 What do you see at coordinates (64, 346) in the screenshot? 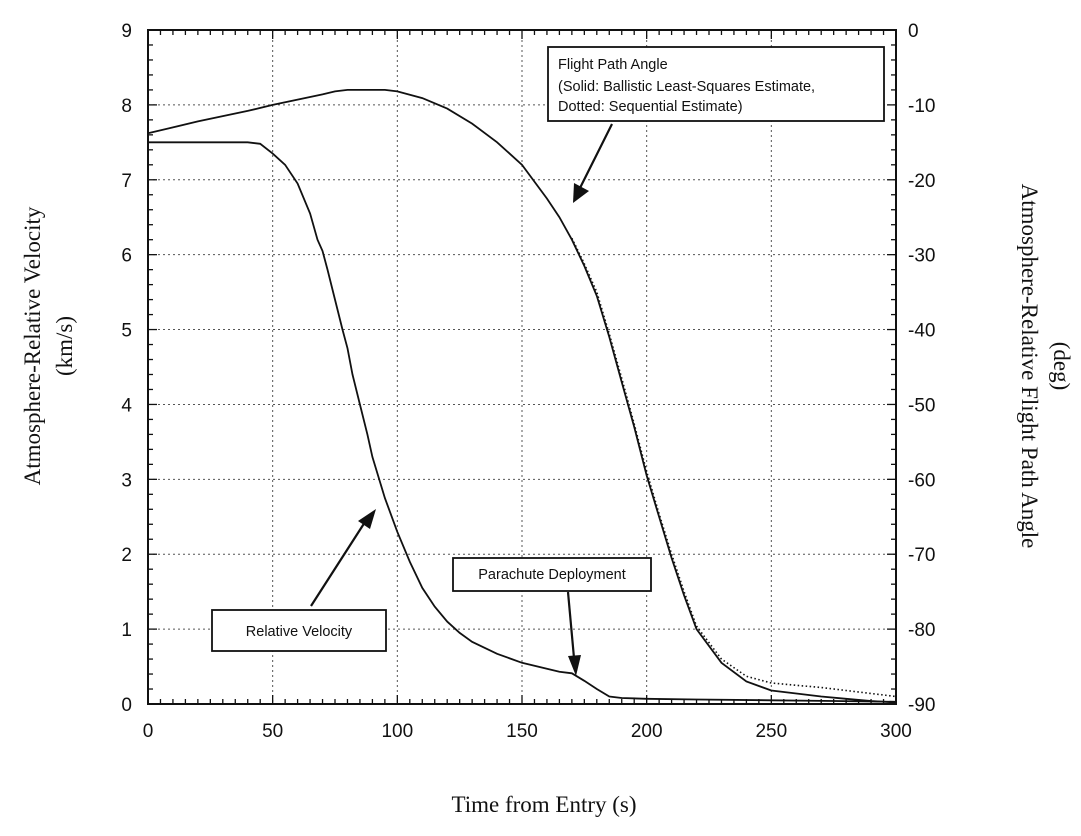
I see `y-left-axis-title-line-2: (km/s)` at bounding box center [64, 346].